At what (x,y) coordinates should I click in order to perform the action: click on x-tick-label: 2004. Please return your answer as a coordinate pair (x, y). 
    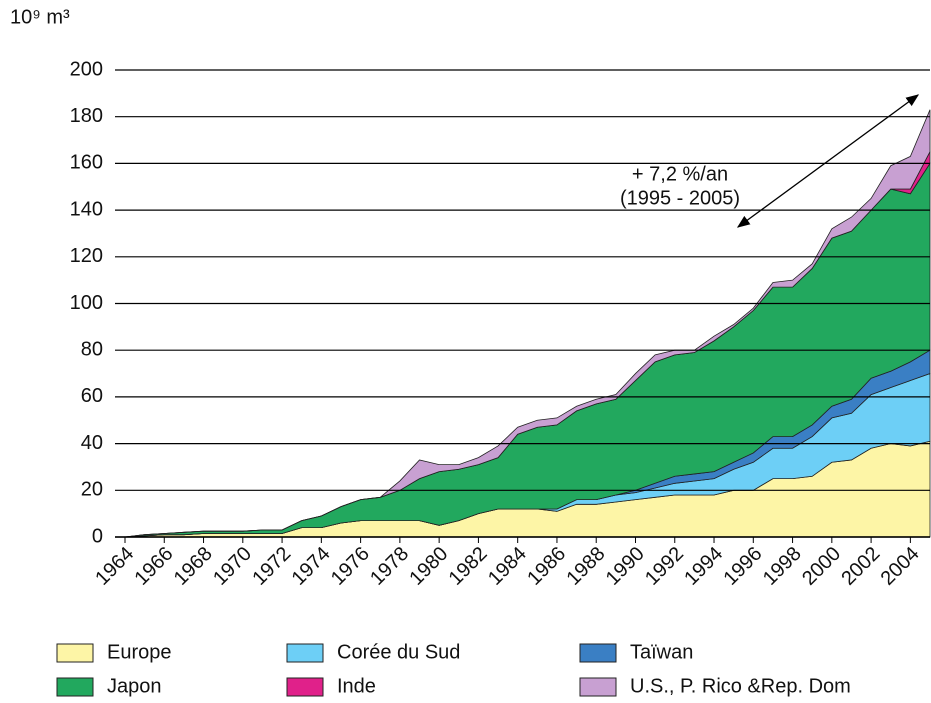
    Looking at the image, I should click on (900, 566).